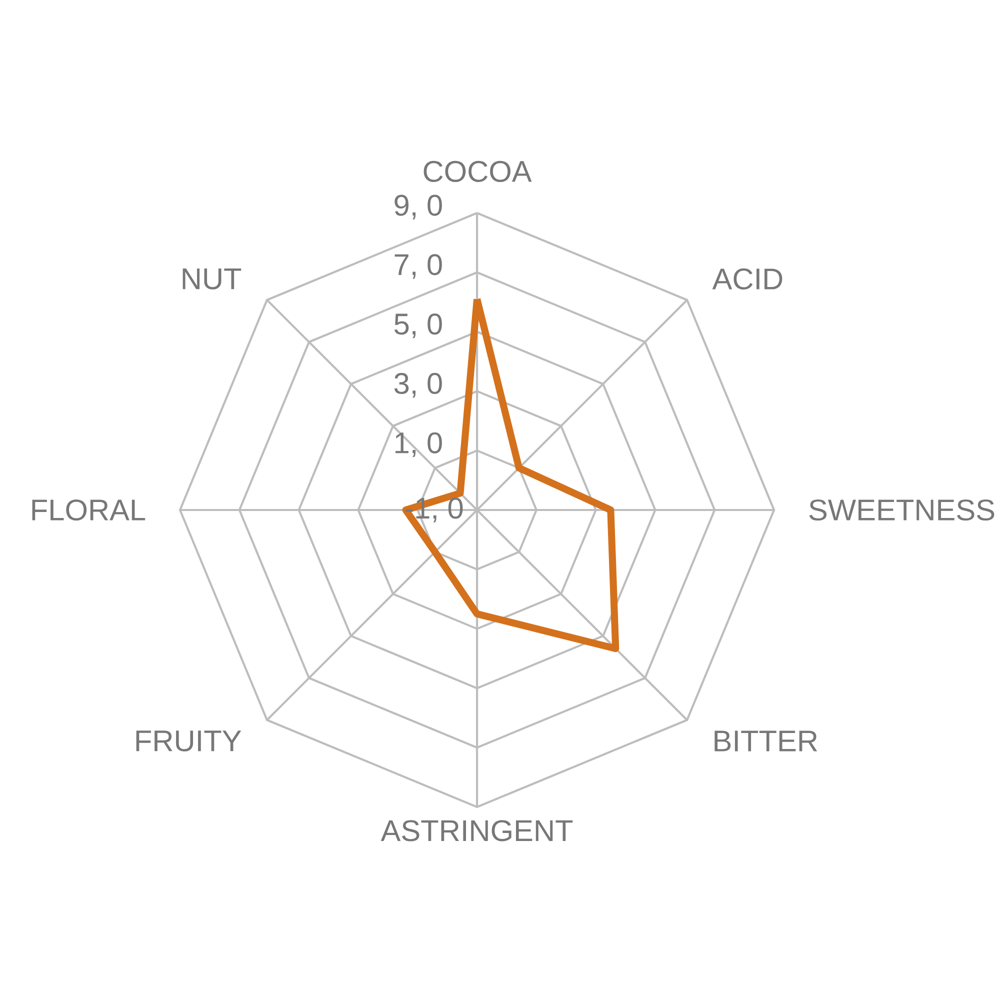 The image size is (1000, 1000). I want to click on spoke-label: NUT, so click(212, 279).